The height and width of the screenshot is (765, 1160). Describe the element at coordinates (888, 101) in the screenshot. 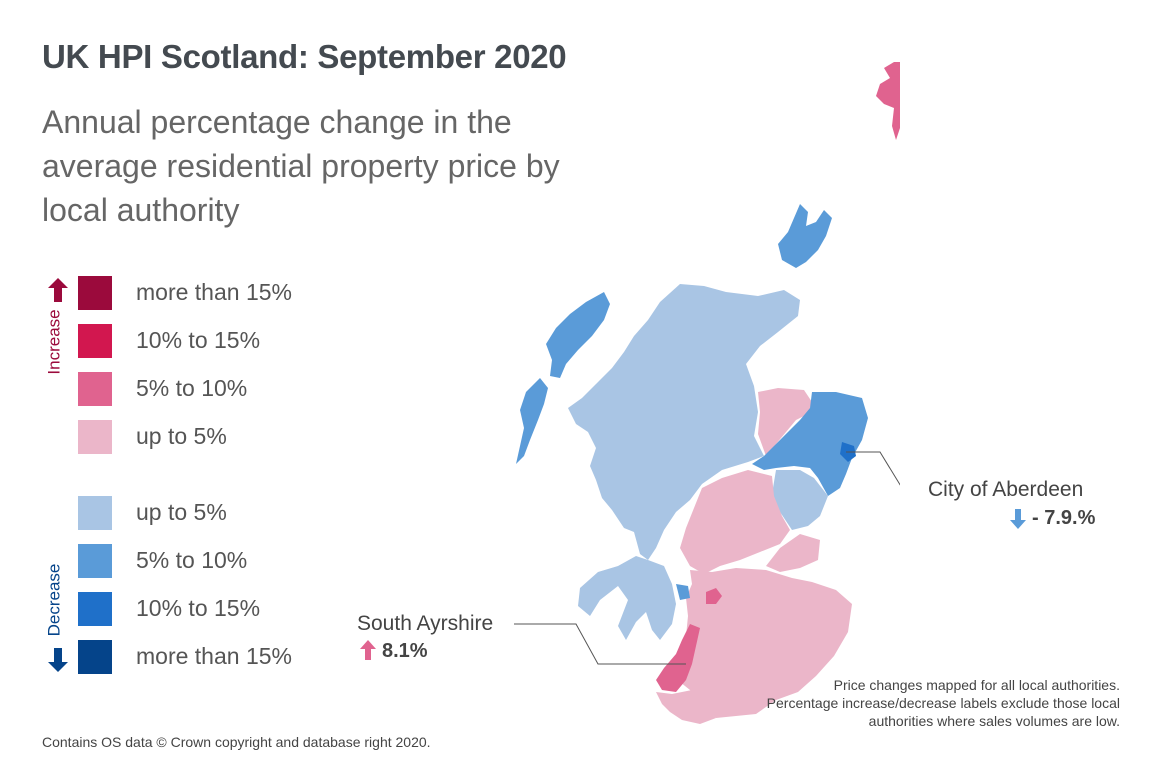

I see `region-shetland` at that location.